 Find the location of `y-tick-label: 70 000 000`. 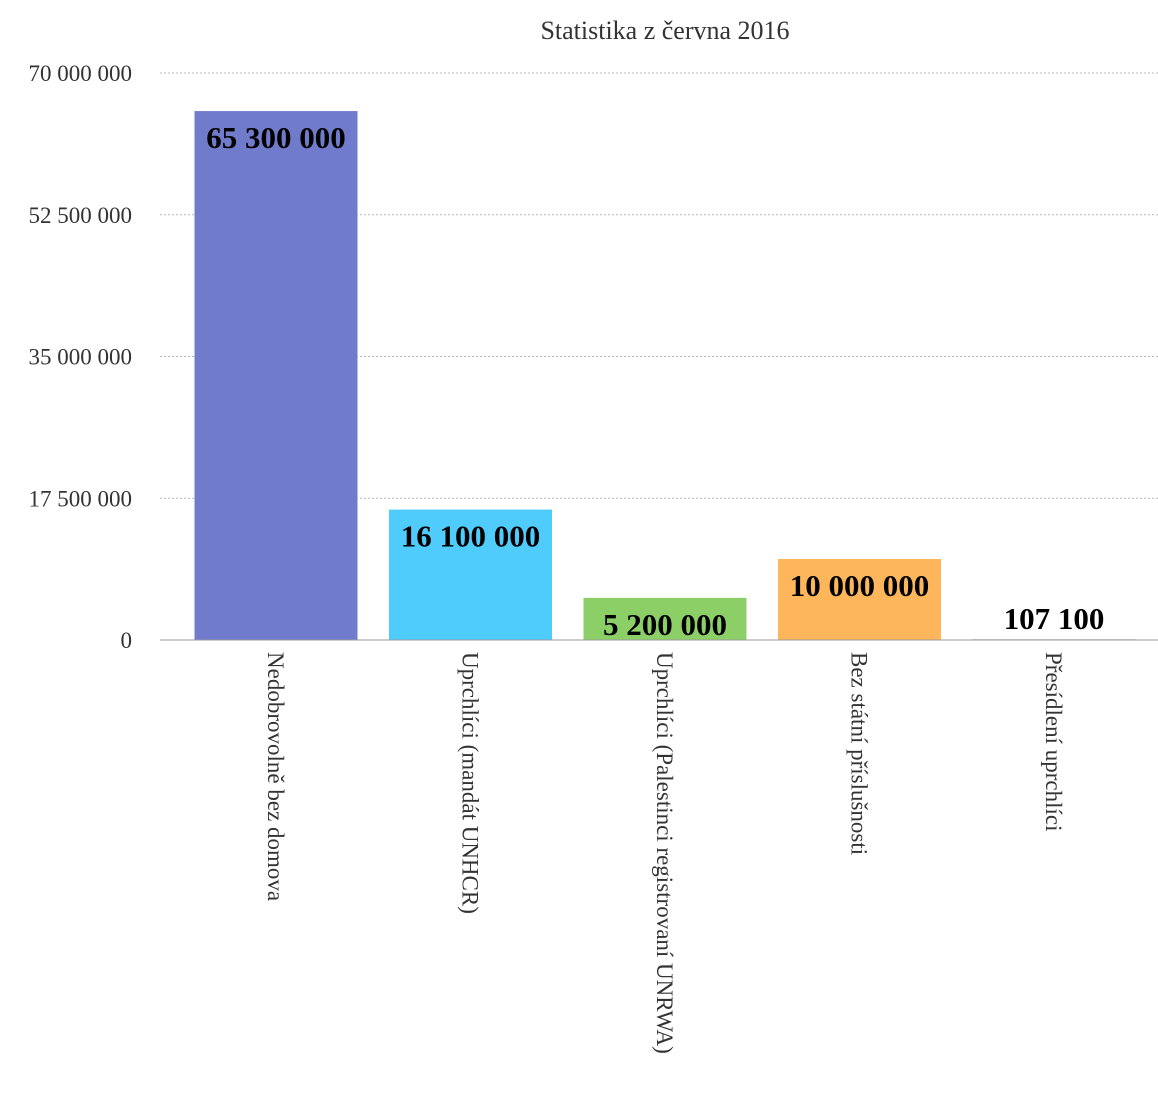

y-tick-label: 70 000 000 is located at coordinates (81, 73).